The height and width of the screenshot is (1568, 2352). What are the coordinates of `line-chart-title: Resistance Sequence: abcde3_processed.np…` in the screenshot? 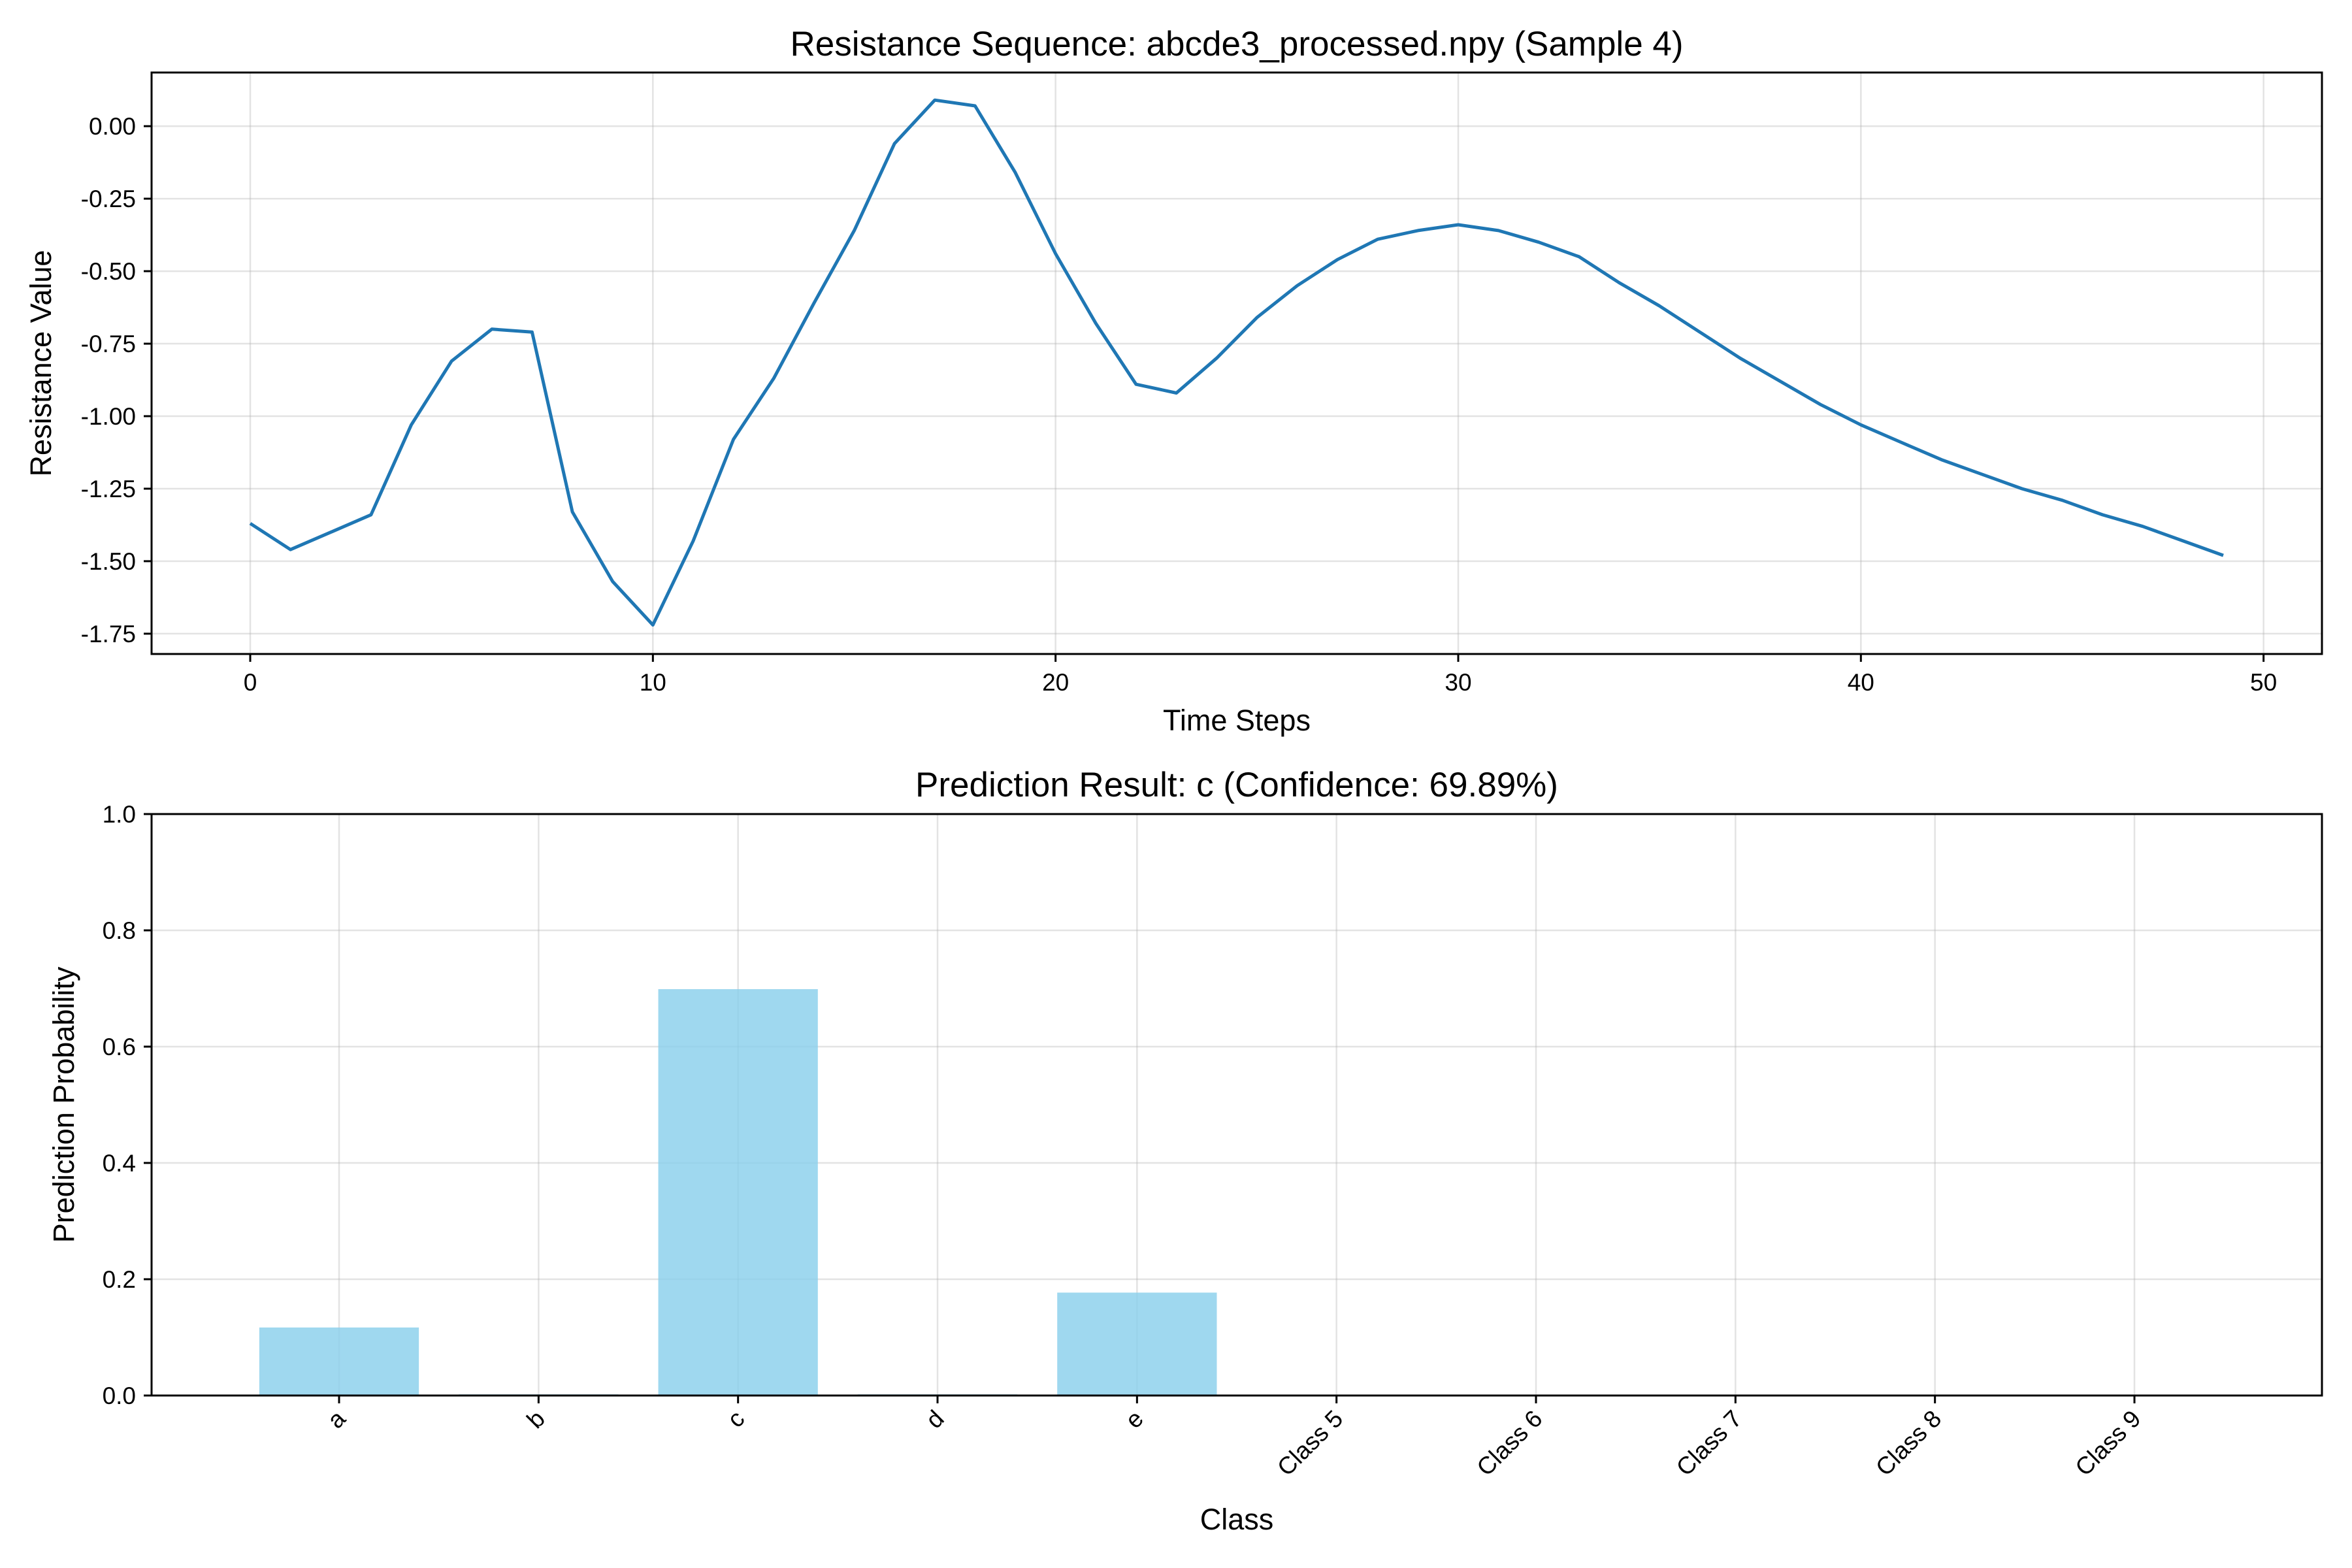 It's located at (1236, 44).